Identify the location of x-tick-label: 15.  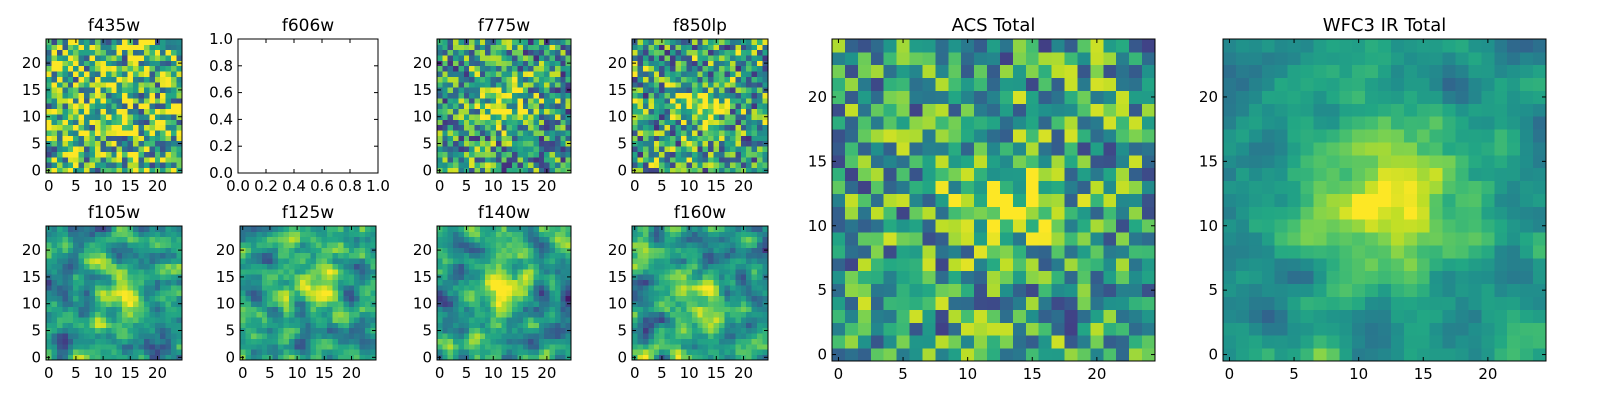
(520, 373).